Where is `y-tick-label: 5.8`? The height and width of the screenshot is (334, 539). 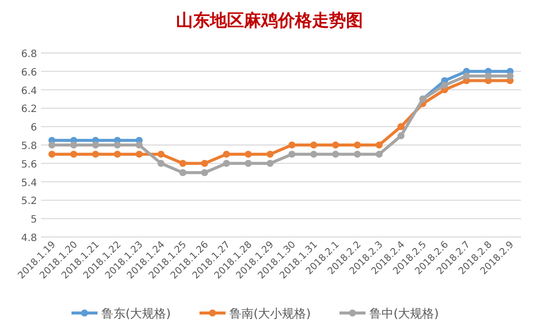 y-tick-label: 5.8 is located at coordinates (29, 146).